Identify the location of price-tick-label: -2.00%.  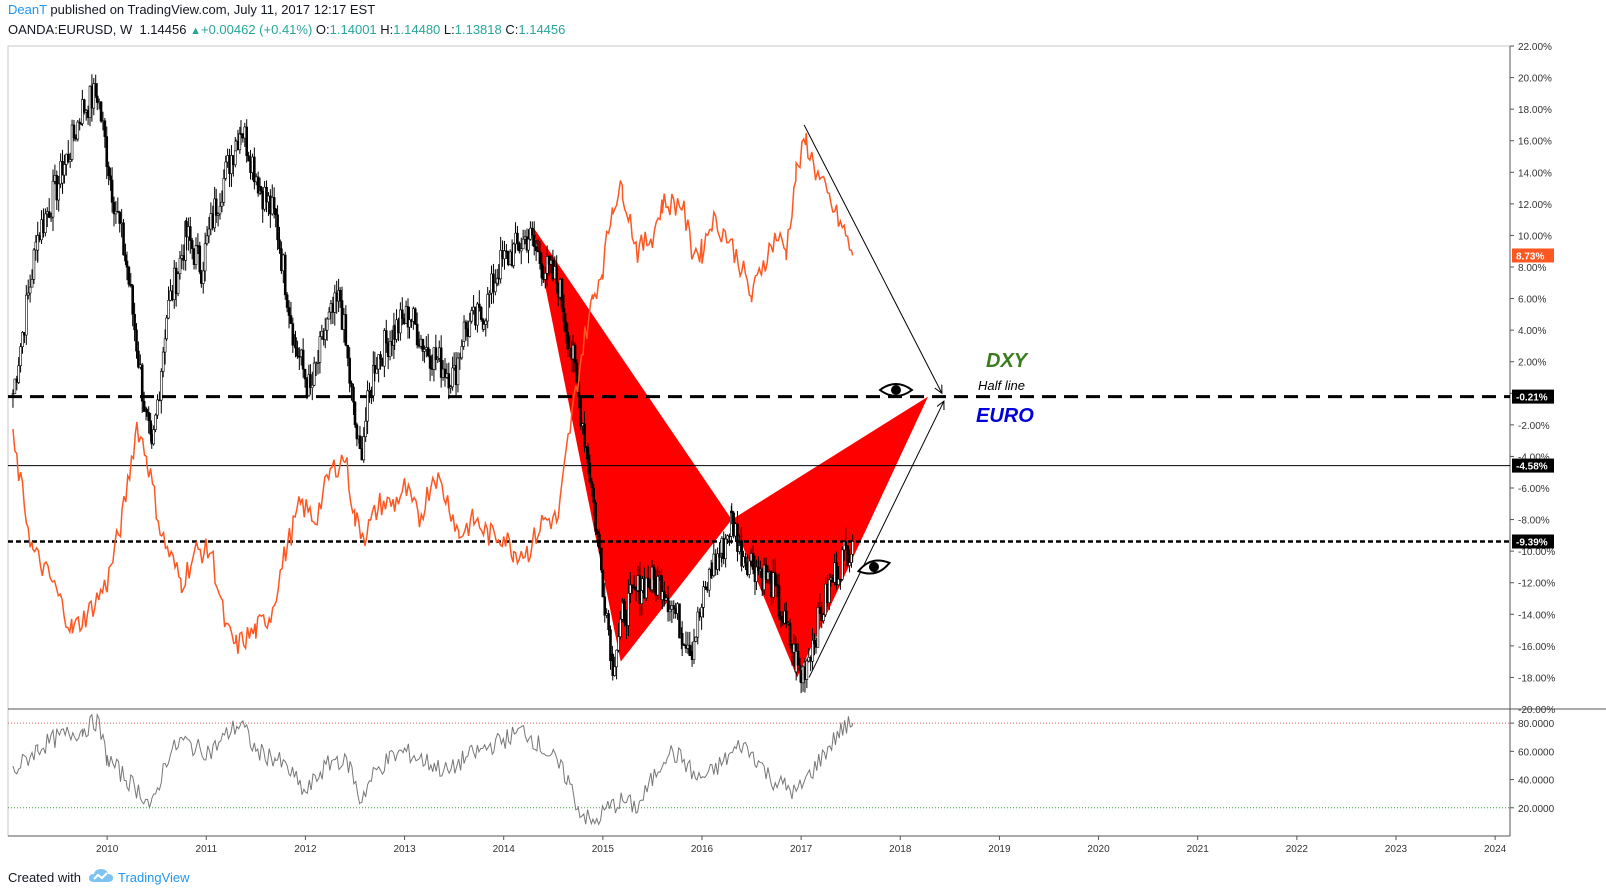
(1534, 426).